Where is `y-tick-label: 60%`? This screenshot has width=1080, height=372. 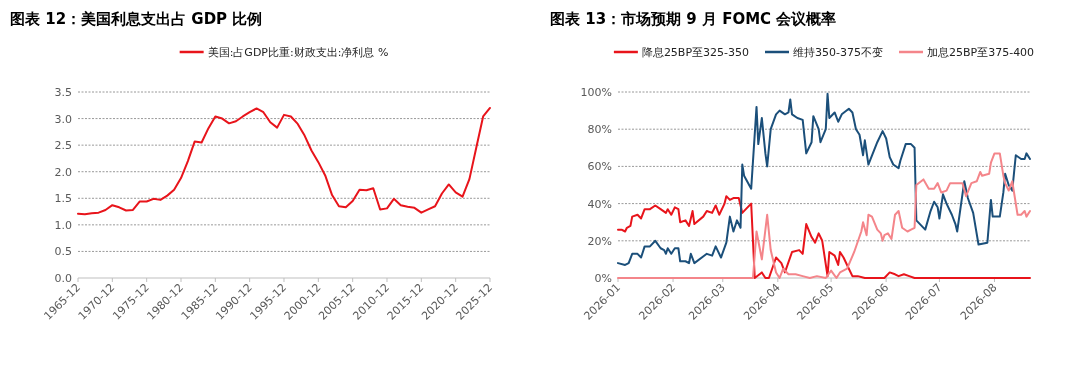
y-tick-label: 60% is located at coordinates (599, 167).